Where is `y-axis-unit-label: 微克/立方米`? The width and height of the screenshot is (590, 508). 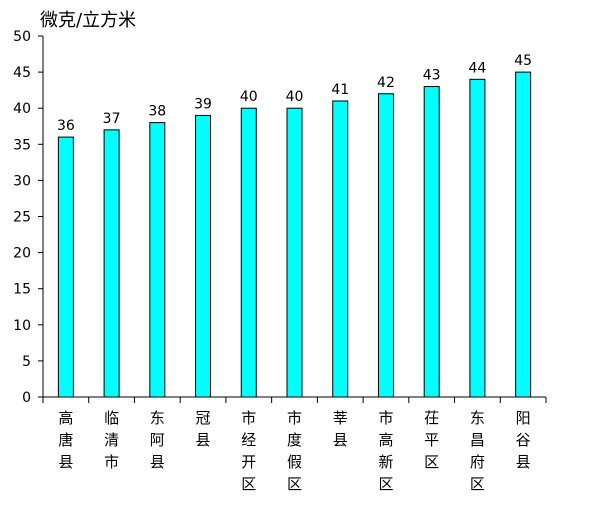 y-axis-unit-label: 微克/立方米 is located at coordinates (88, 20).